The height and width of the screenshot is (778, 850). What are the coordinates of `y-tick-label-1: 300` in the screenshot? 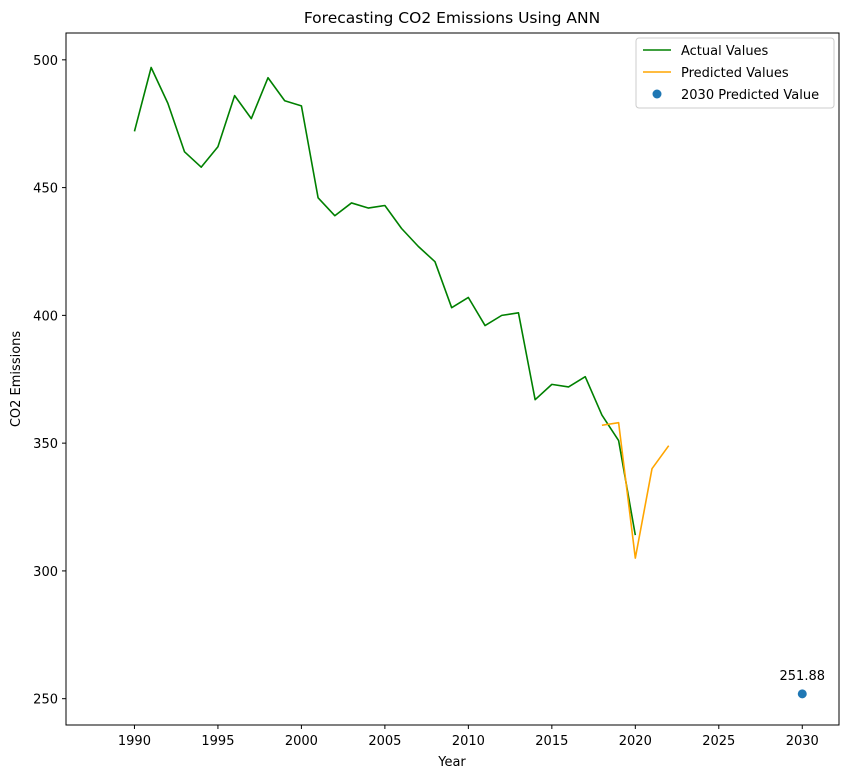 It's located at (45, 572).